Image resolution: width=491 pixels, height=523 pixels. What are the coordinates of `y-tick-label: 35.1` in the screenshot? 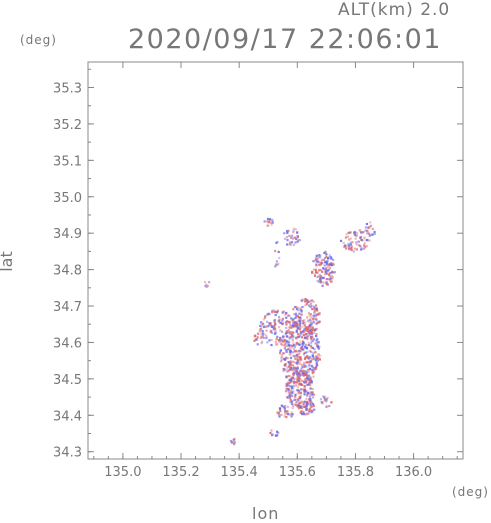 It's located at (67, 161).